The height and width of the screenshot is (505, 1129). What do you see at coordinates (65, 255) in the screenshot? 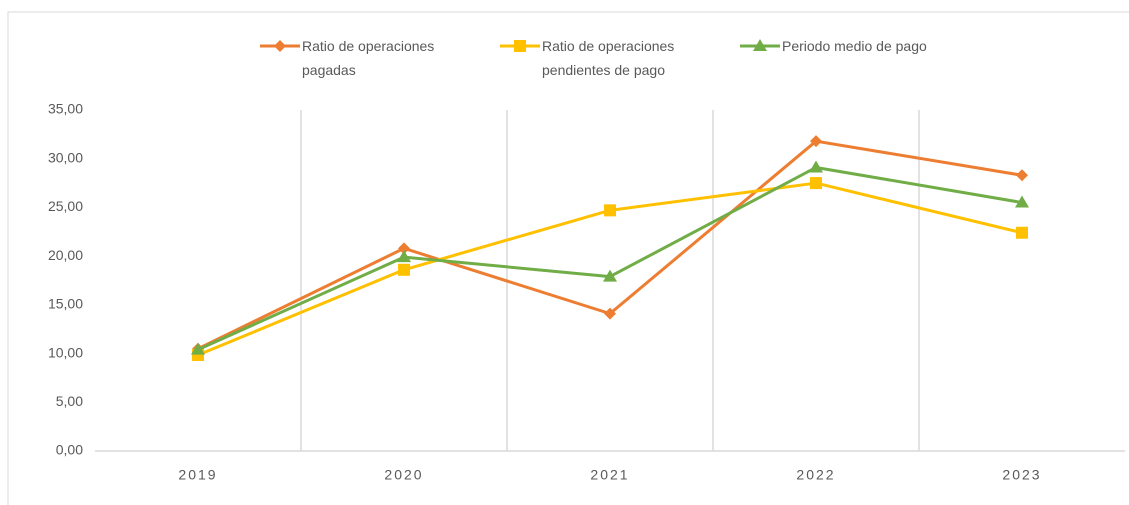
I see `y-tick-label: 20,00` at bounding box center [65, 255].